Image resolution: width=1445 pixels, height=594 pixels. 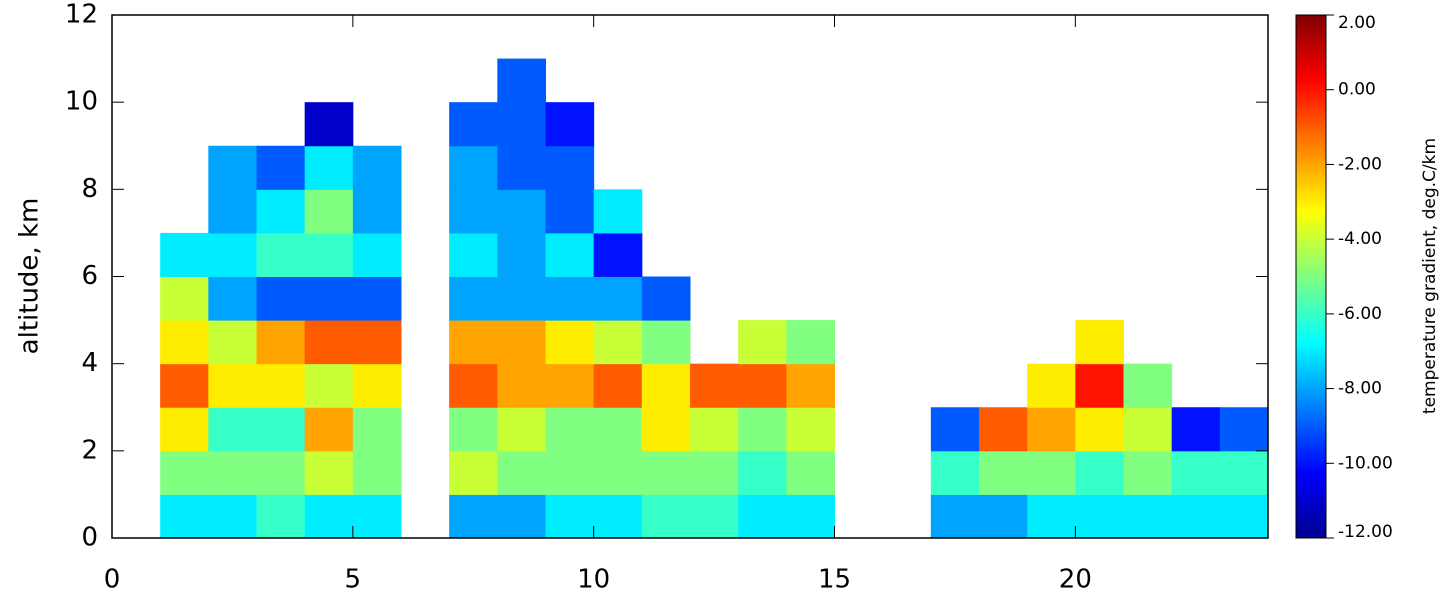 I want to click on x-tick-label: 10, so click(x=593, y=579).